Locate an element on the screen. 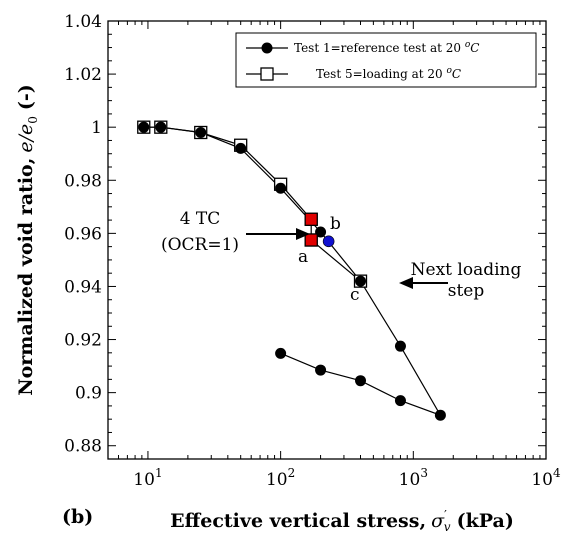 This screenshot has width=566, height=539. annotation-tc-arrowhead is located at coordinates (303, 234).